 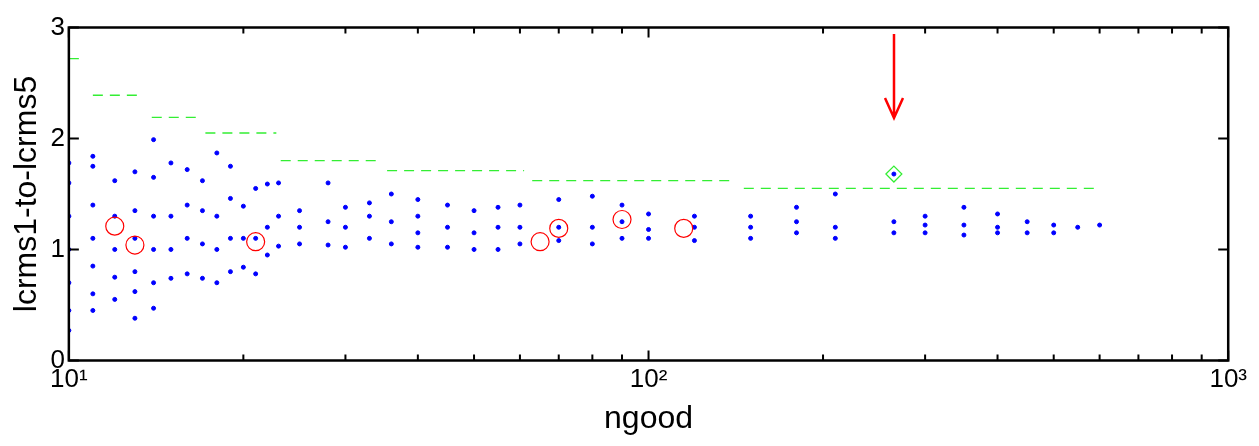 I want to click on y-tick-label: 3, so click(x=57, y=25).